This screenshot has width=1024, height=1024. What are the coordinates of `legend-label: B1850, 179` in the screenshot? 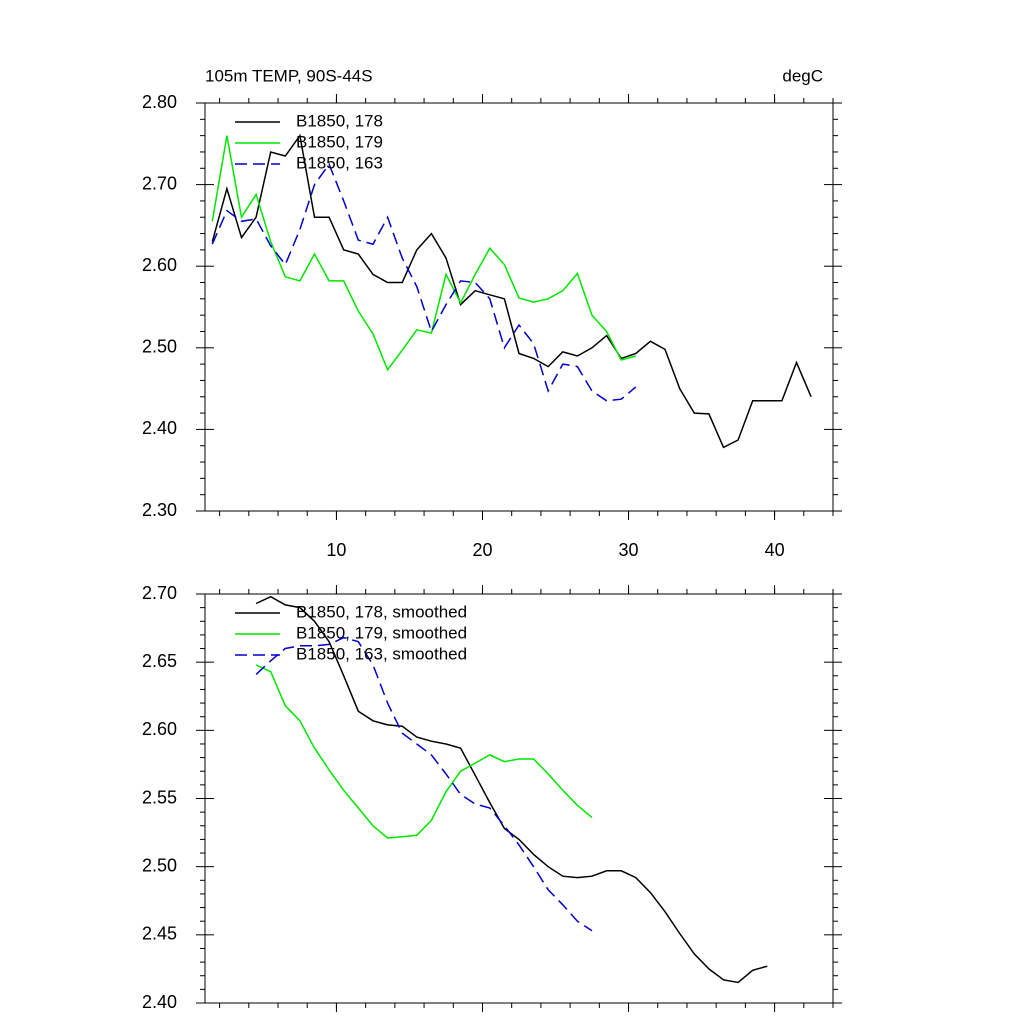 It's located at (339, 141).